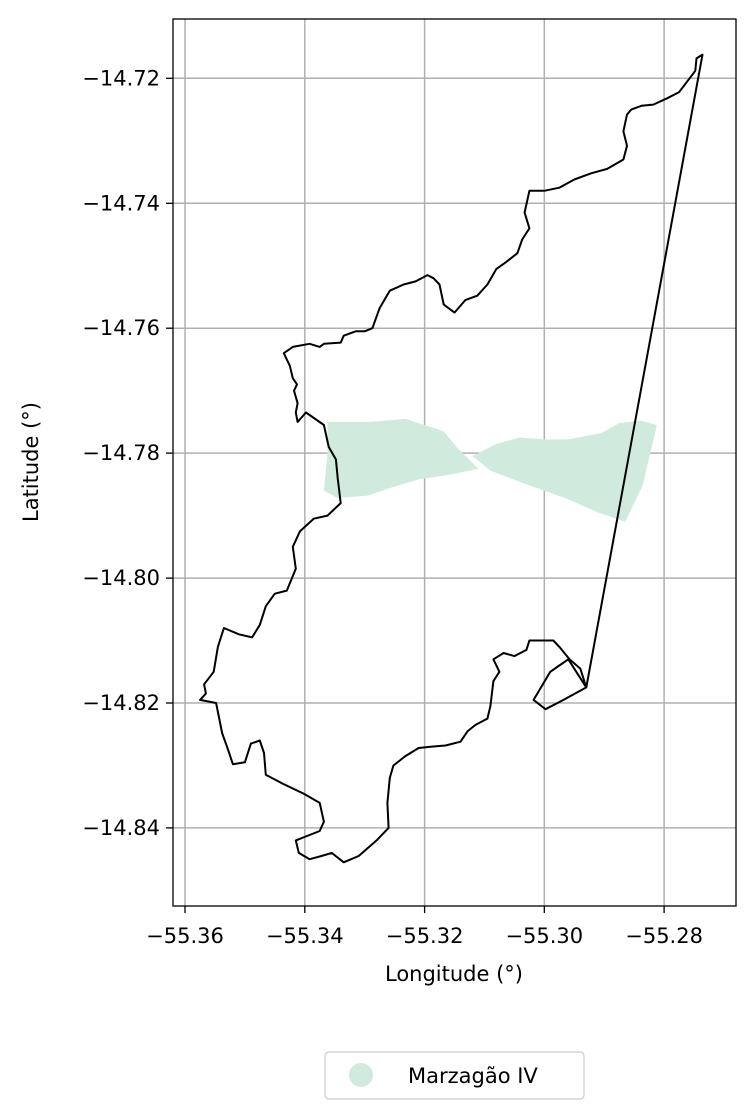 This screenshot has height=1119, width=754. I want to click on legend-box, so click(454, 1075).